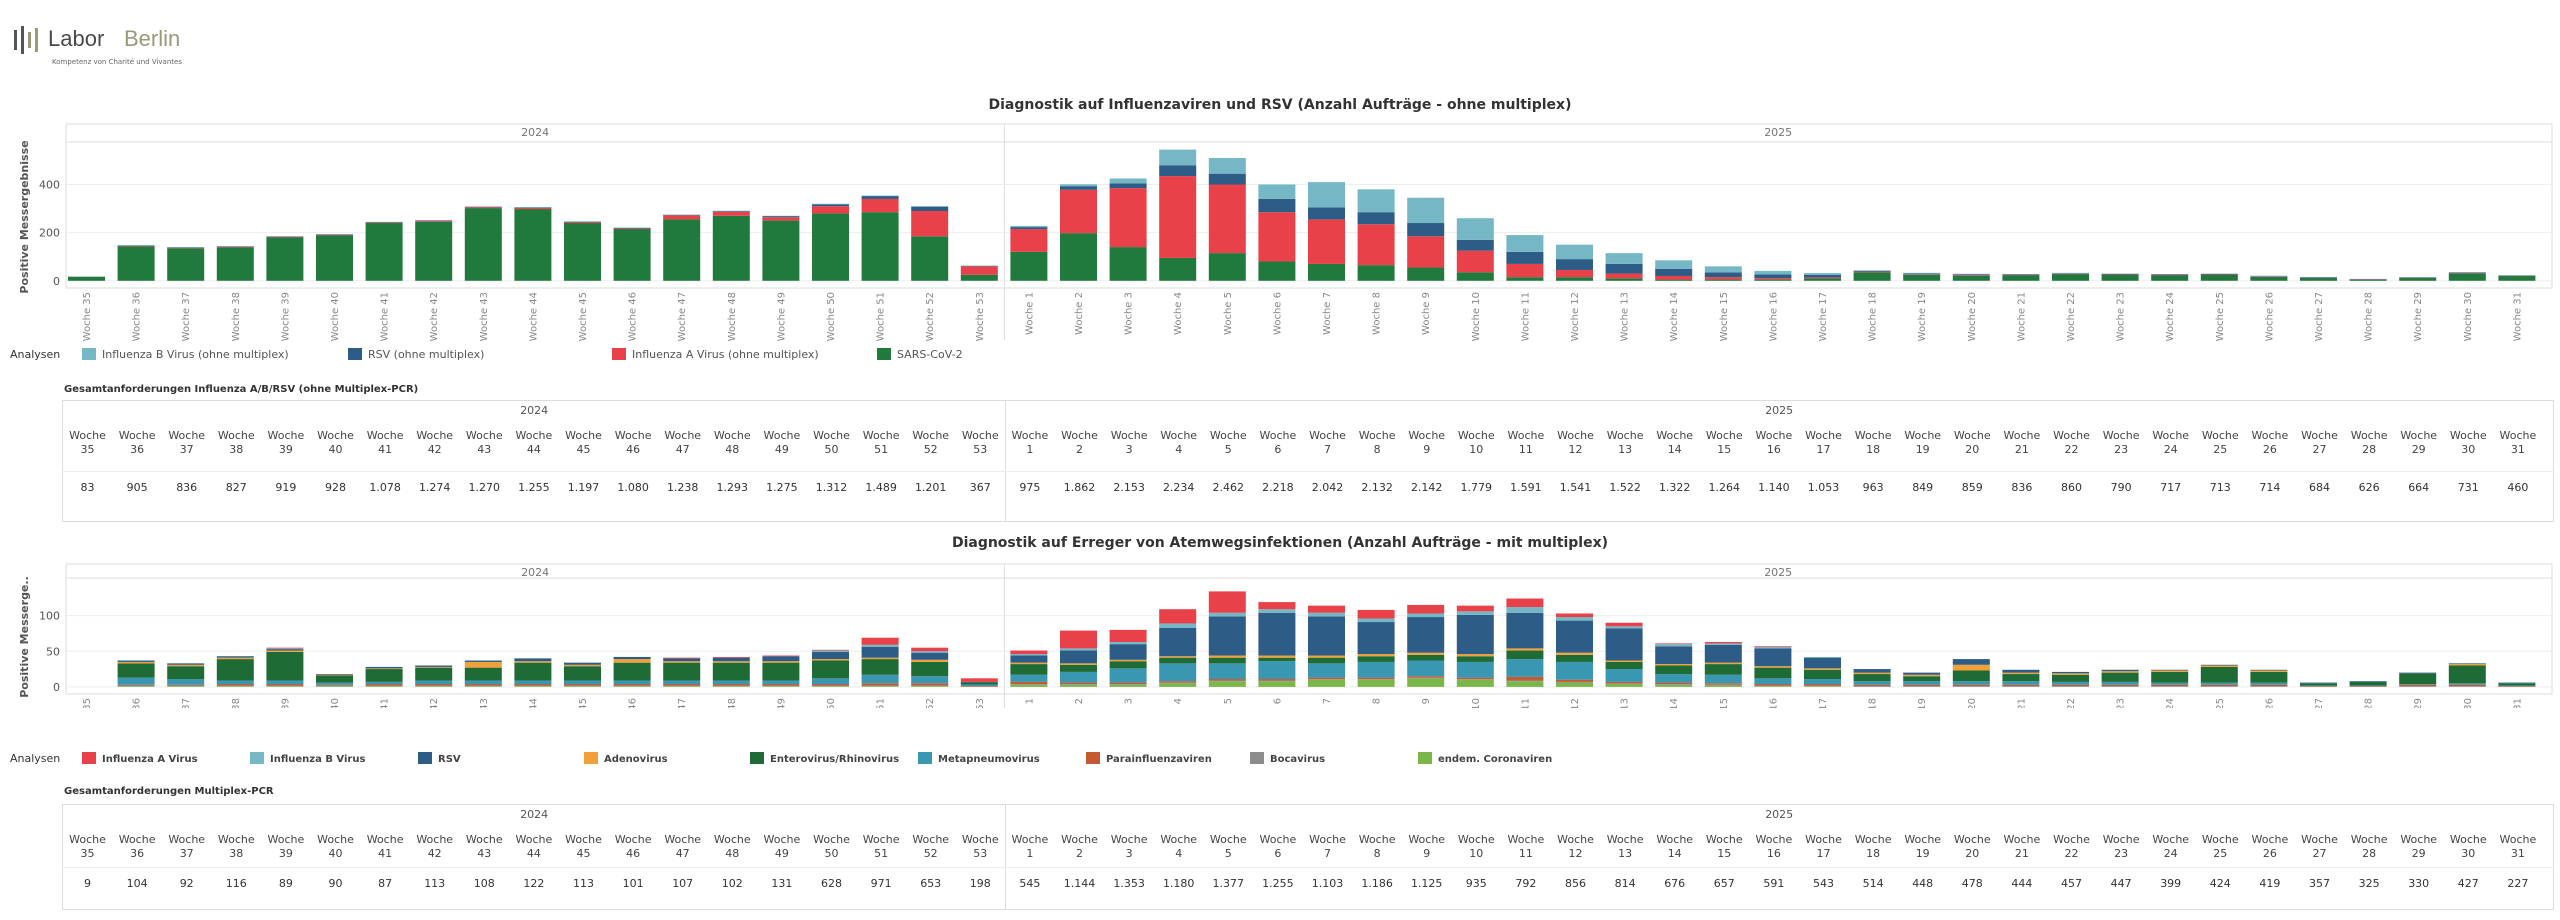 The width and height of the screenshot is (2560, 920). Describe the element at coordinates (1129, 313) in the screenshot. I see `x-tick-label: Woche 3` at that location.